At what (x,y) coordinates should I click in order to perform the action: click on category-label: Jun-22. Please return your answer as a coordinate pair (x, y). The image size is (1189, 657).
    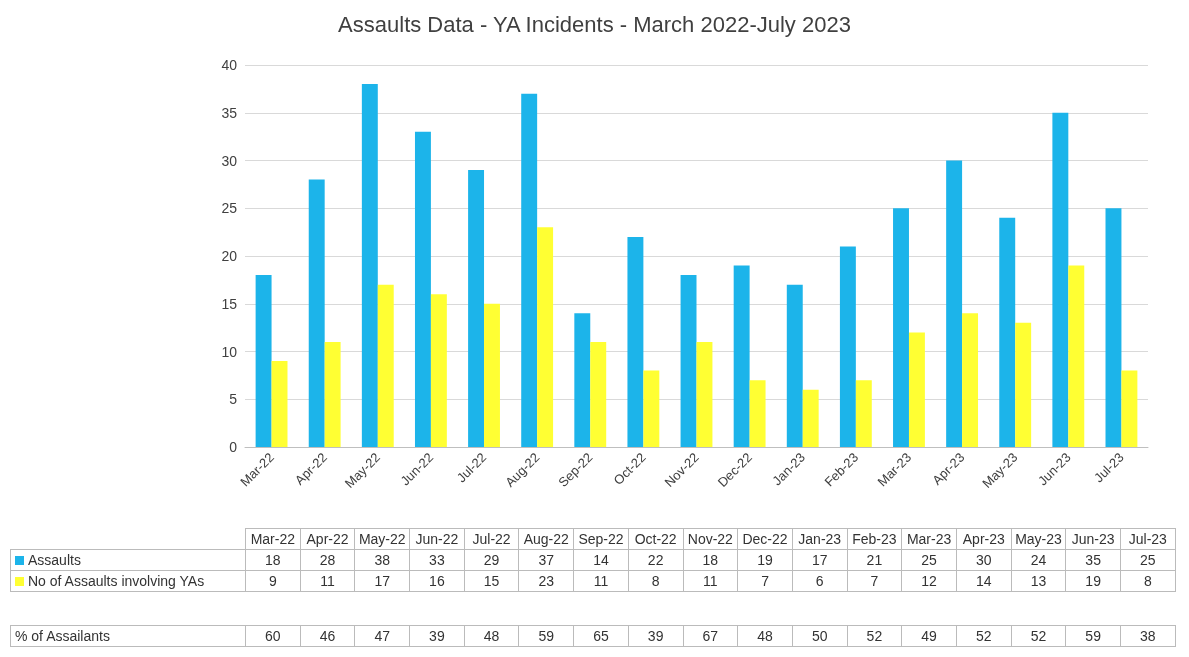
    Looking at the image, I should click on (437, 539).